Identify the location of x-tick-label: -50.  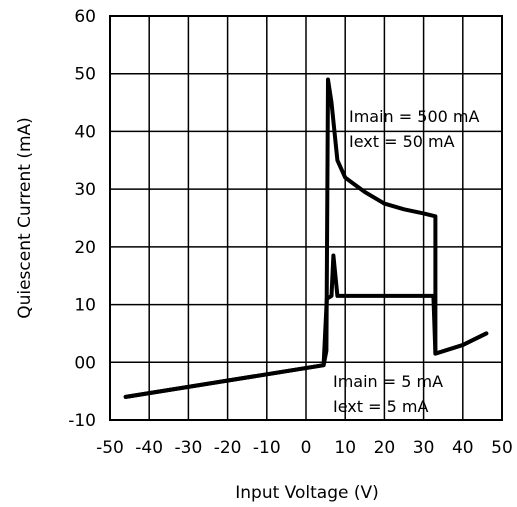
(110, 448).